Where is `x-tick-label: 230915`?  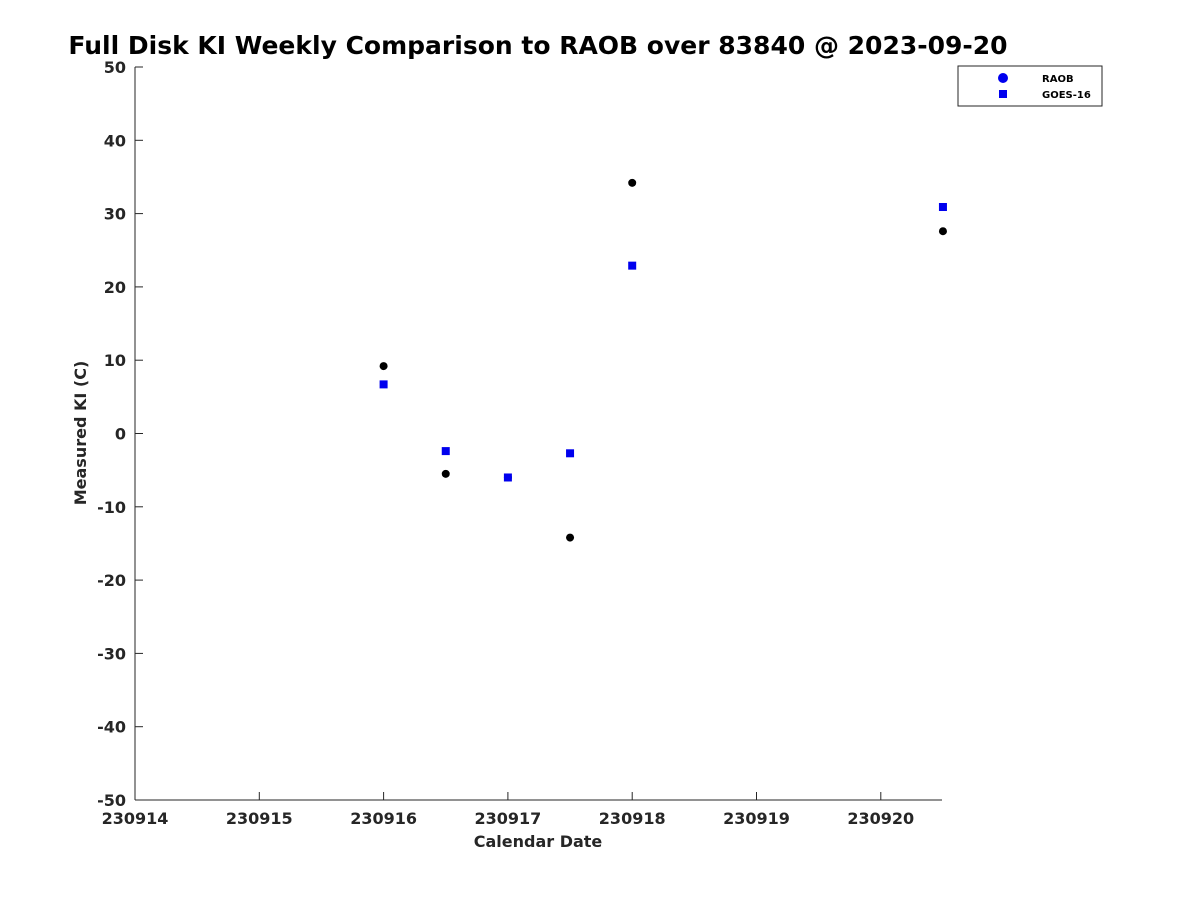 x-tick-label: 230915 is located at coordinates (259, 818).